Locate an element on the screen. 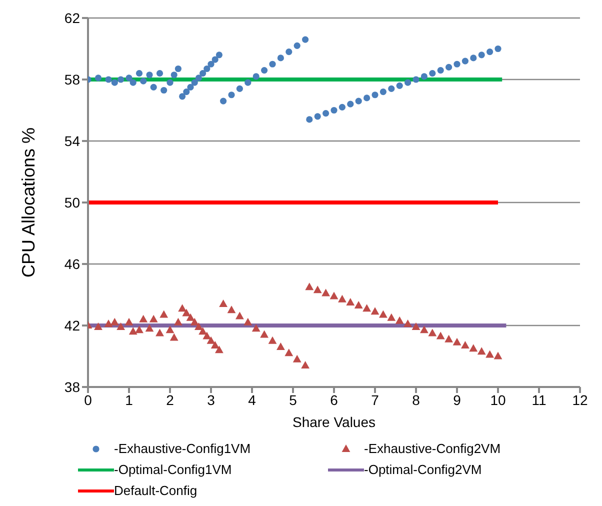 This screenshot has width=602, height=506. y-tick-label: 42 is located at coordinates (72, 325).